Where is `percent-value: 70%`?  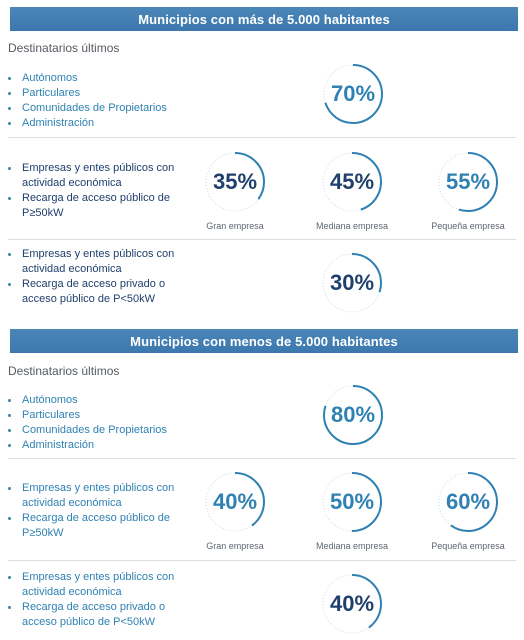 percent-value: 70% is located at coordinates (353, 93).